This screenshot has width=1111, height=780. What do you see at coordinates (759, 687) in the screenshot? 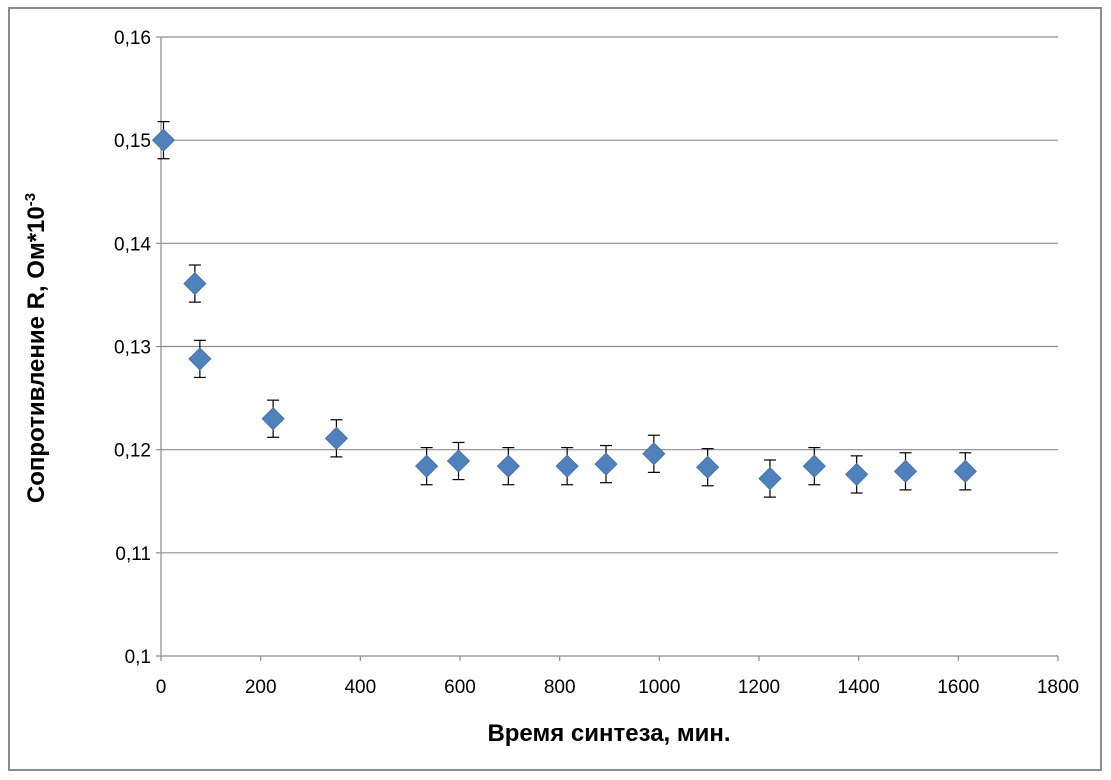
I see `x-tick-label: 1200` at bounding box center [759, 687].